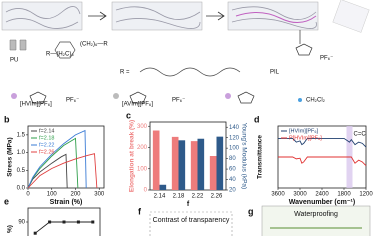 This screenshot has height=240, width=376. What do you see at coordinates (46, 145) in the screenshot?
I see `legend-label: f=2.22` at bounding box center [46, 145].